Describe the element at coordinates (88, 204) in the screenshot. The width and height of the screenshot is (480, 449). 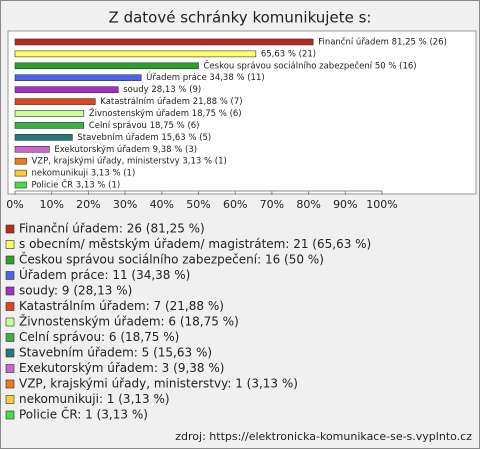
I see `x-tick-label: 20%` at that location.